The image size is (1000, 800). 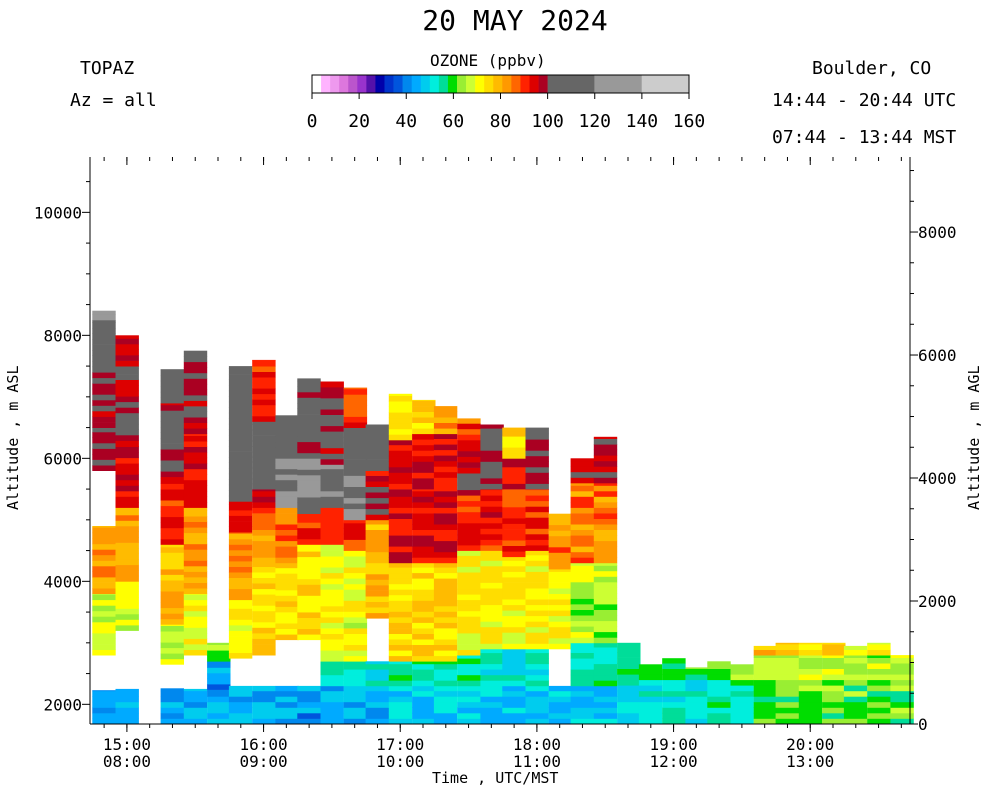 I want to click on colorbar-swatches, so click(x=500, y=84).